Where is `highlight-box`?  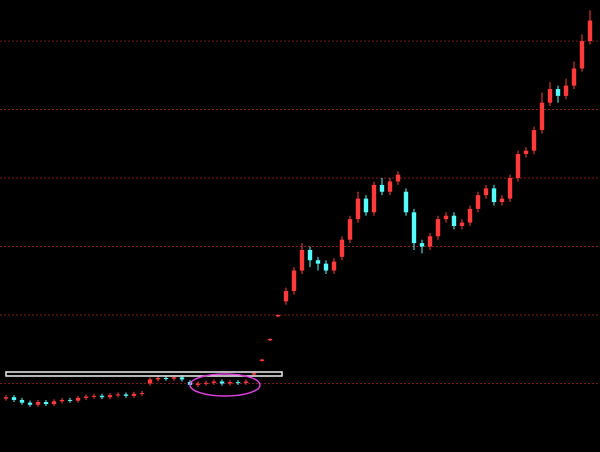
highlight-box is located at coordinates (144, 374).